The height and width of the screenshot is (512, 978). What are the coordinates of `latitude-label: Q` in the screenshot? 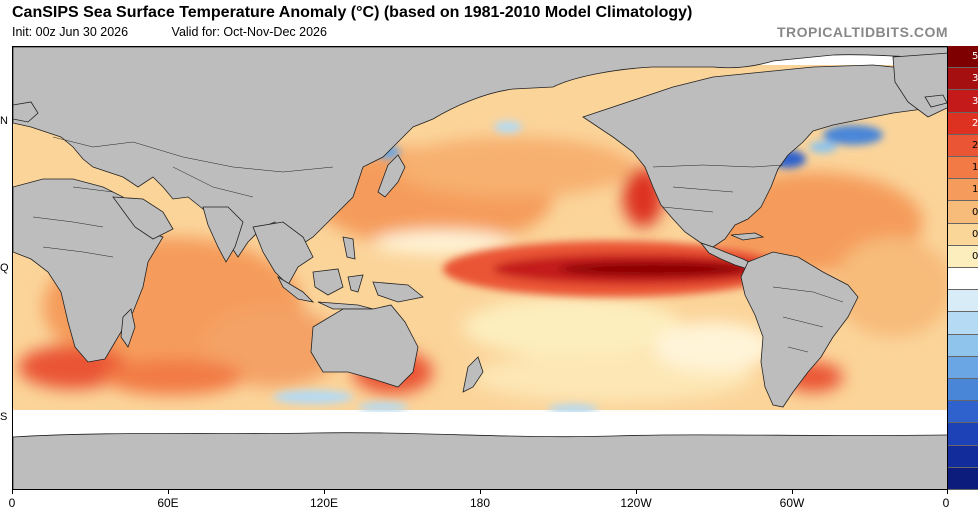 It's located at (4, 268).